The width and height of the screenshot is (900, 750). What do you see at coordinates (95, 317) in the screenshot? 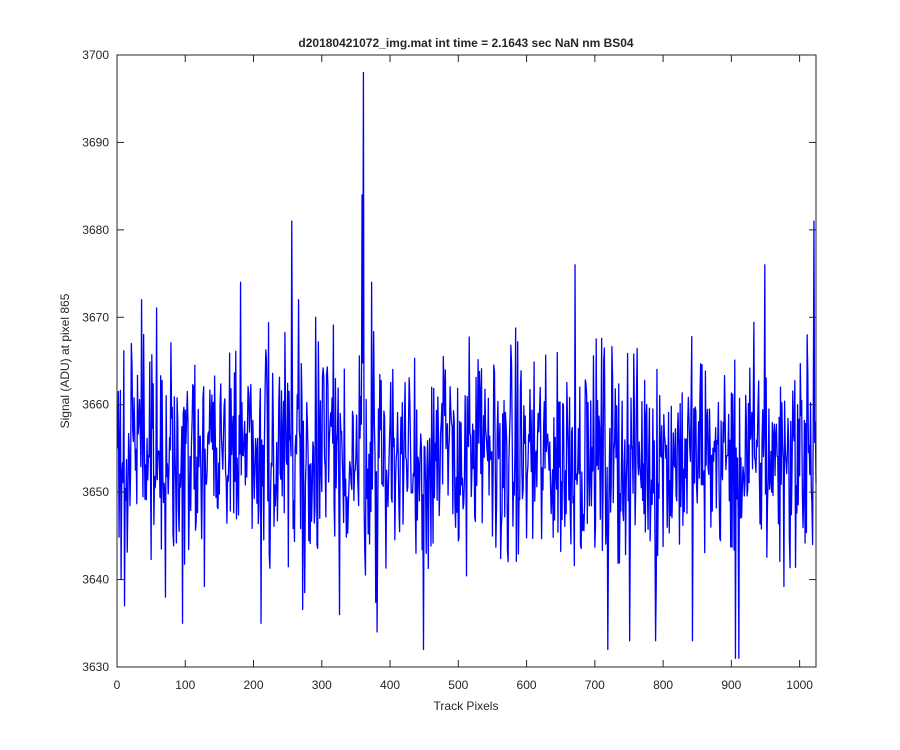
I see `y-tick-label: 3670` at bounding box center [95, 317].